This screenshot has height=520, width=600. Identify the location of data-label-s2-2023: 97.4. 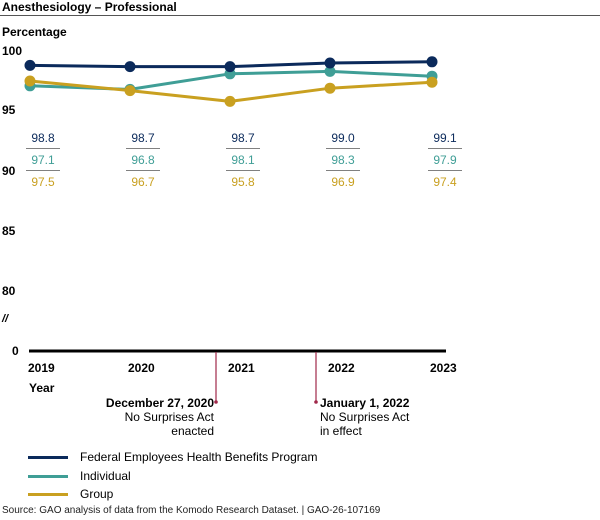
(445, 182).